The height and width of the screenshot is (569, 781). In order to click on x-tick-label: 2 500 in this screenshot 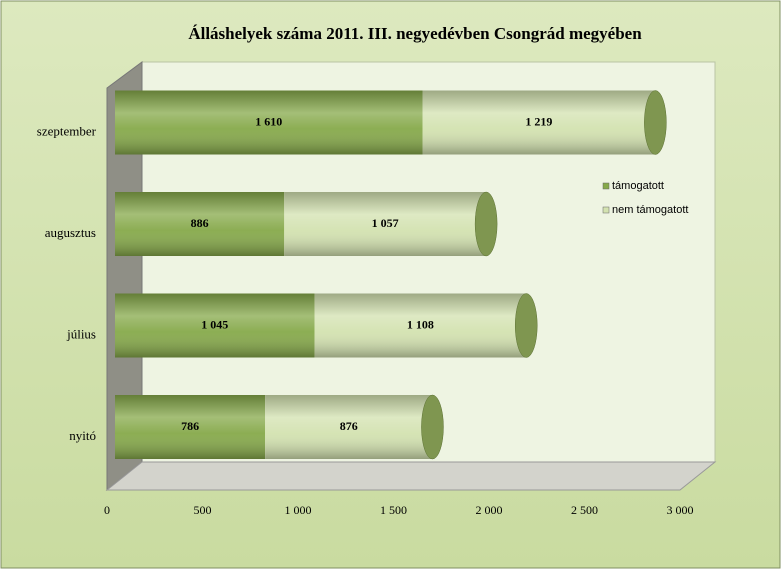, I will do `click(584, 510)`.